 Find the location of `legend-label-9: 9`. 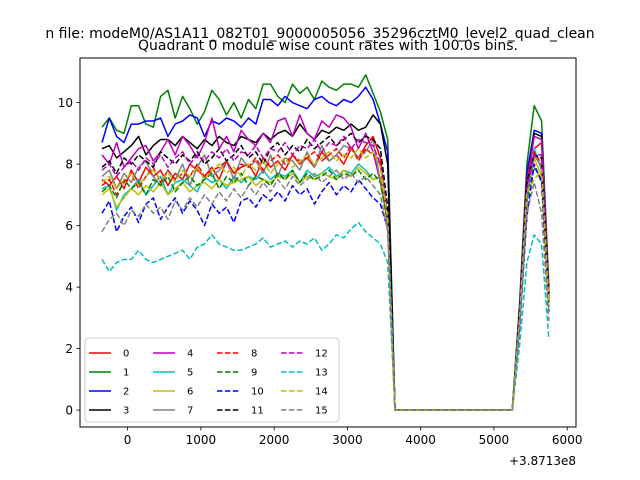

legend-label-9: 9 is located at coordinates (254, 373).